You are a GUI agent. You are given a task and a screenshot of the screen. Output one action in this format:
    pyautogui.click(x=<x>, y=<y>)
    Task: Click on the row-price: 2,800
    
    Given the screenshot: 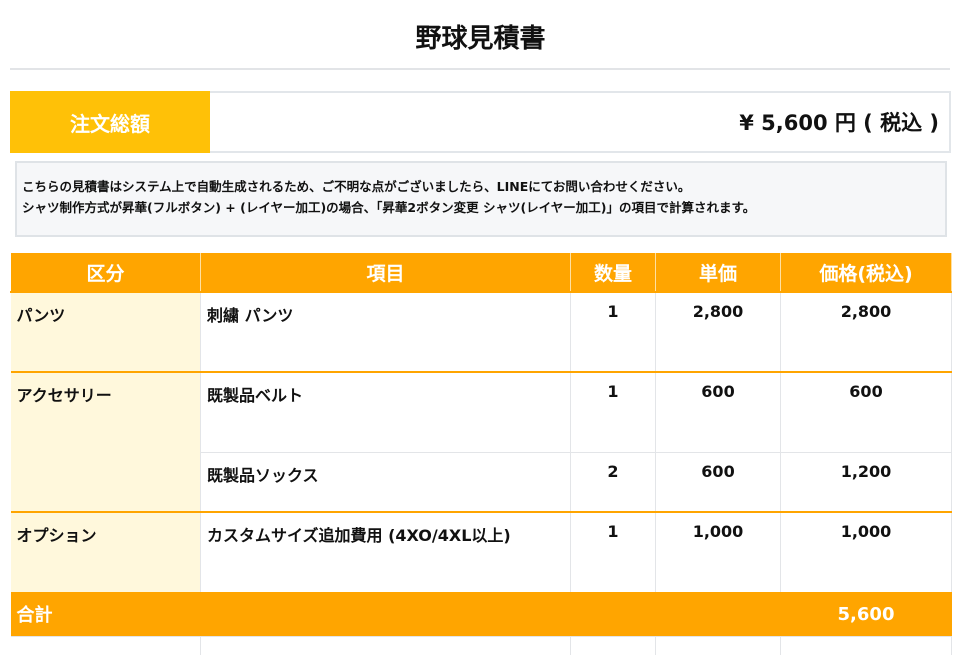 What is the action you would take?
    pyautogui.click(x=866, y=332)
    